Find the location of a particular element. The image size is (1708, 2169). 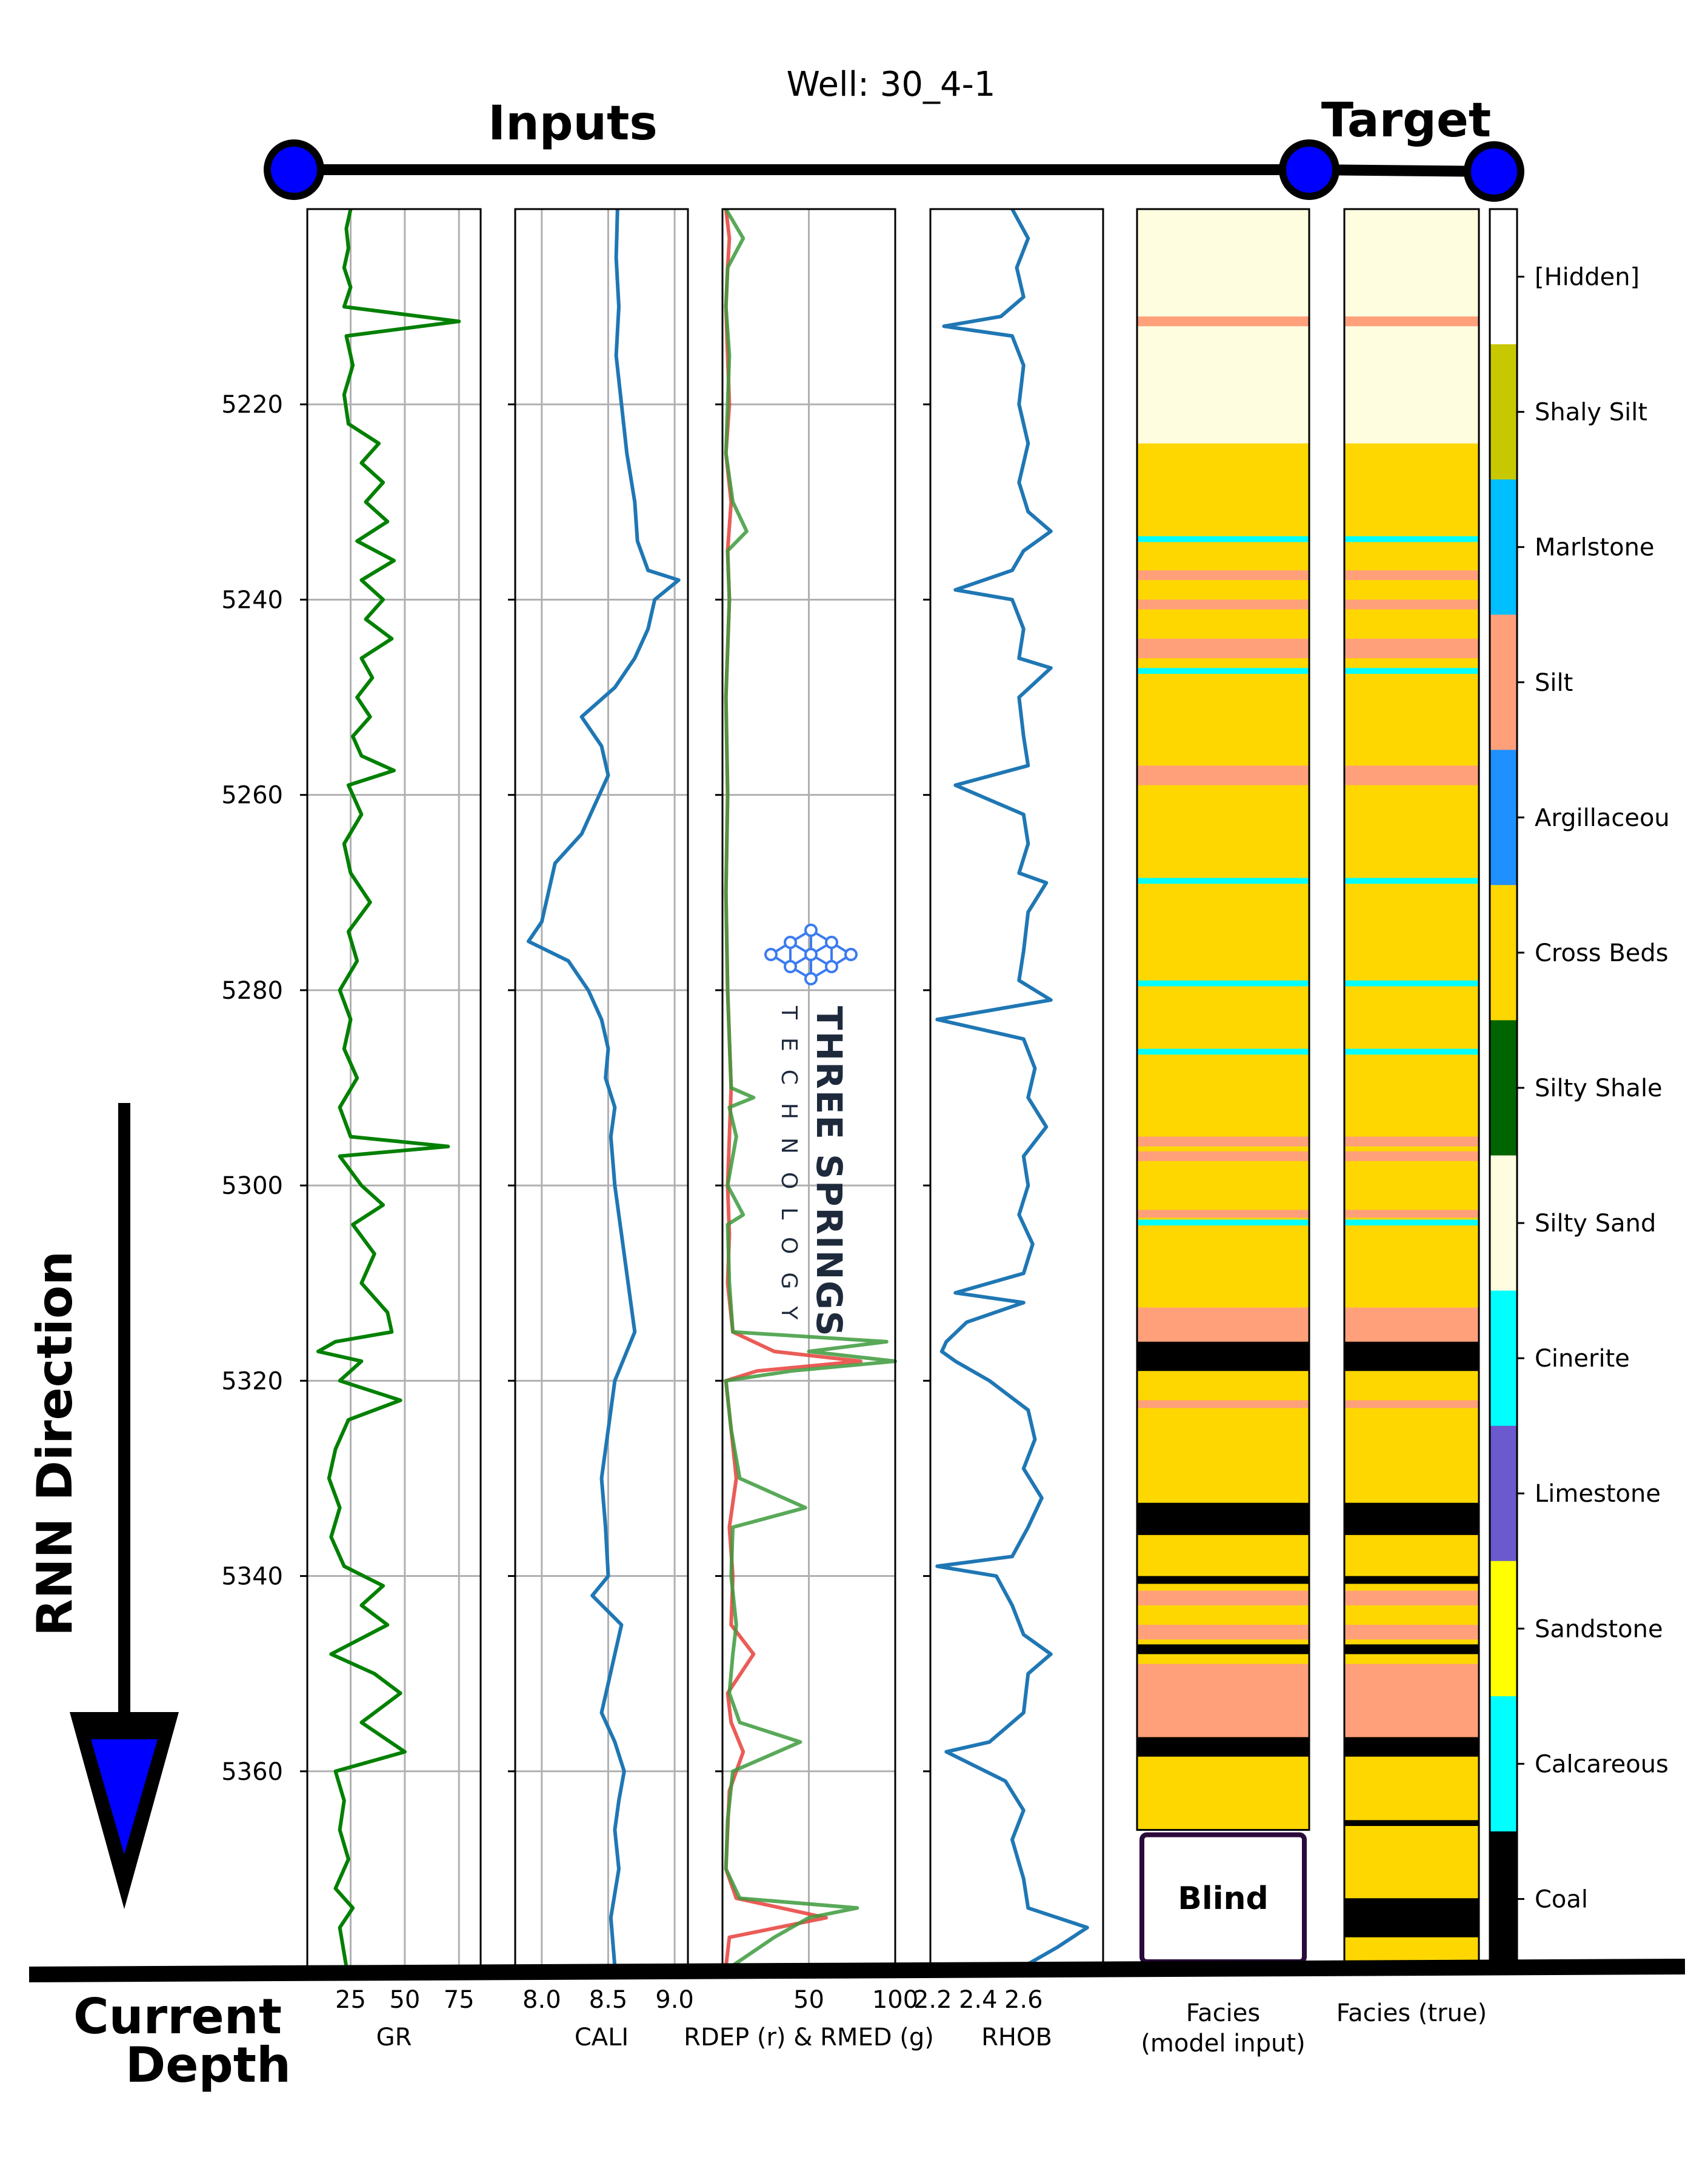

blind-region is located at coordinates (1223, 1898).